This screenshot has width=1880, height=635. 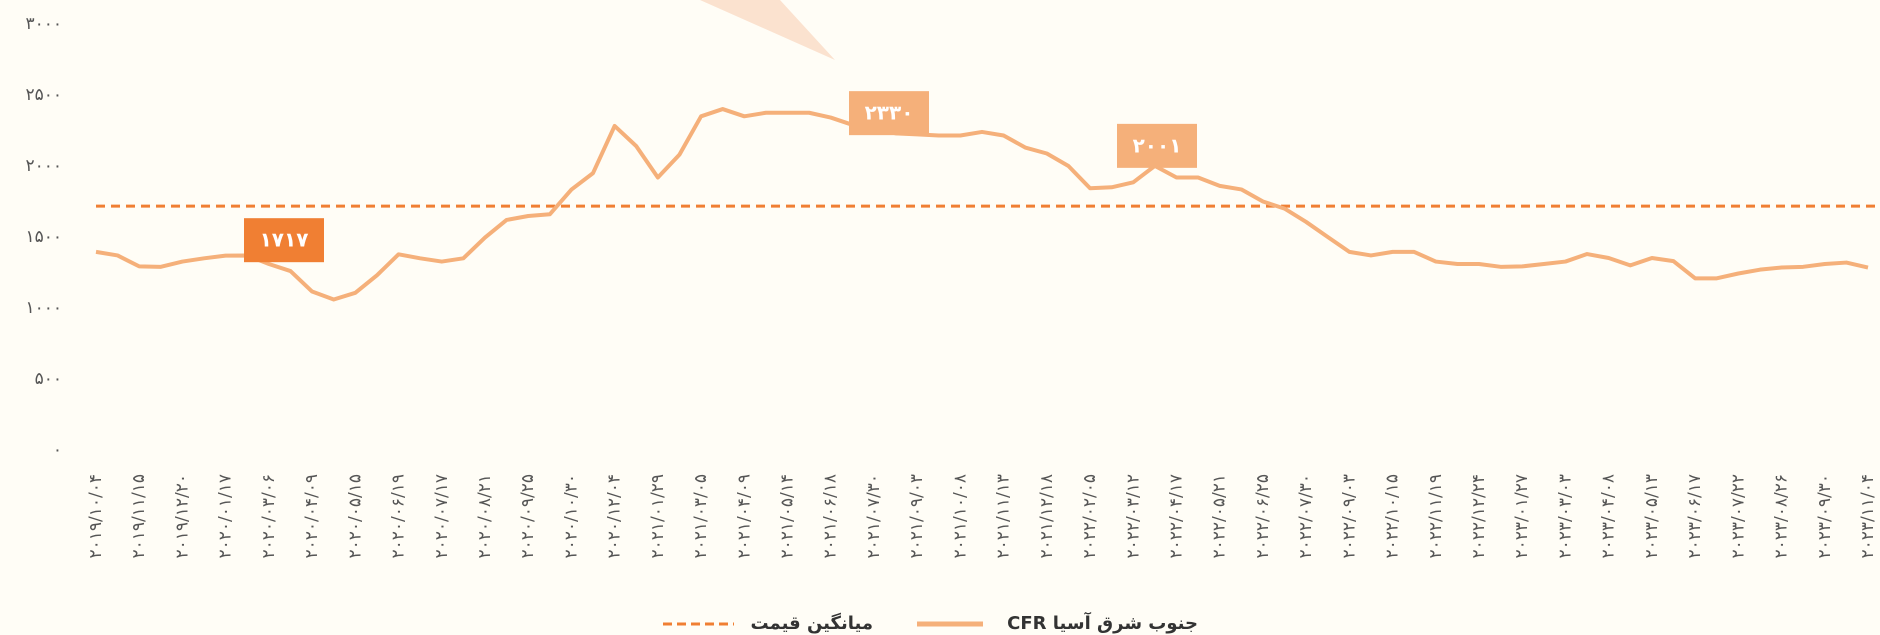 What do you see at coordinates (312, 516) in the screenshot?
I see `x-tick-label: ۲۰۲۰/۰۴/۰۹` at bounding box center [312, 516].